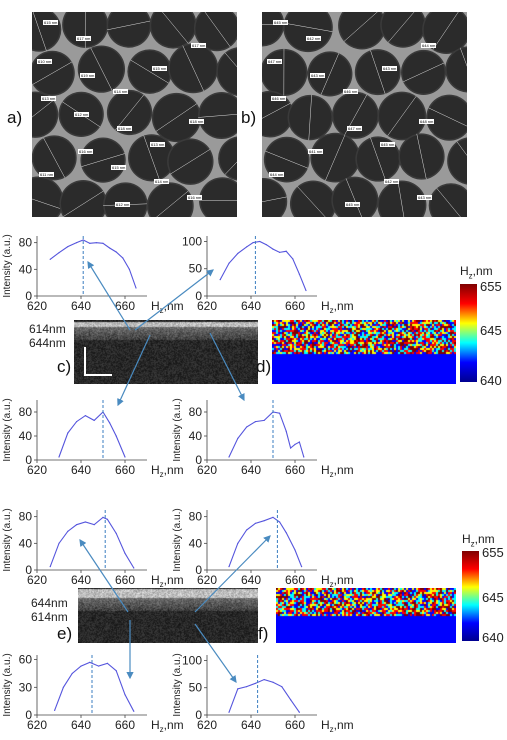 The width and height of the screenshot is (507, 740). Describe the element at coordinates (314, 38) in the screenshot. I see `particle-size-label: 642 nm` at that location.